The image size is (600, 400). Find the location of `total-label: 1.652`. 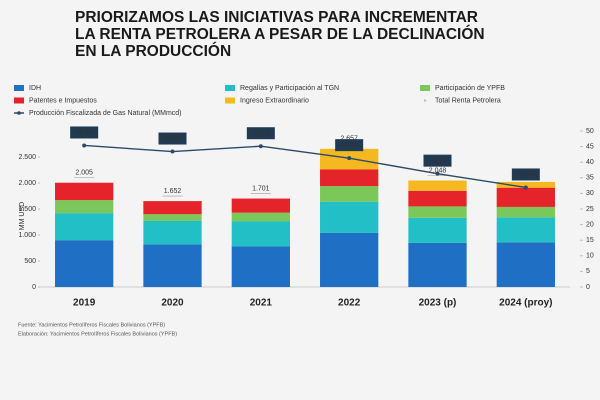

total-label: 1.652 is located at coordinates (173, 191).